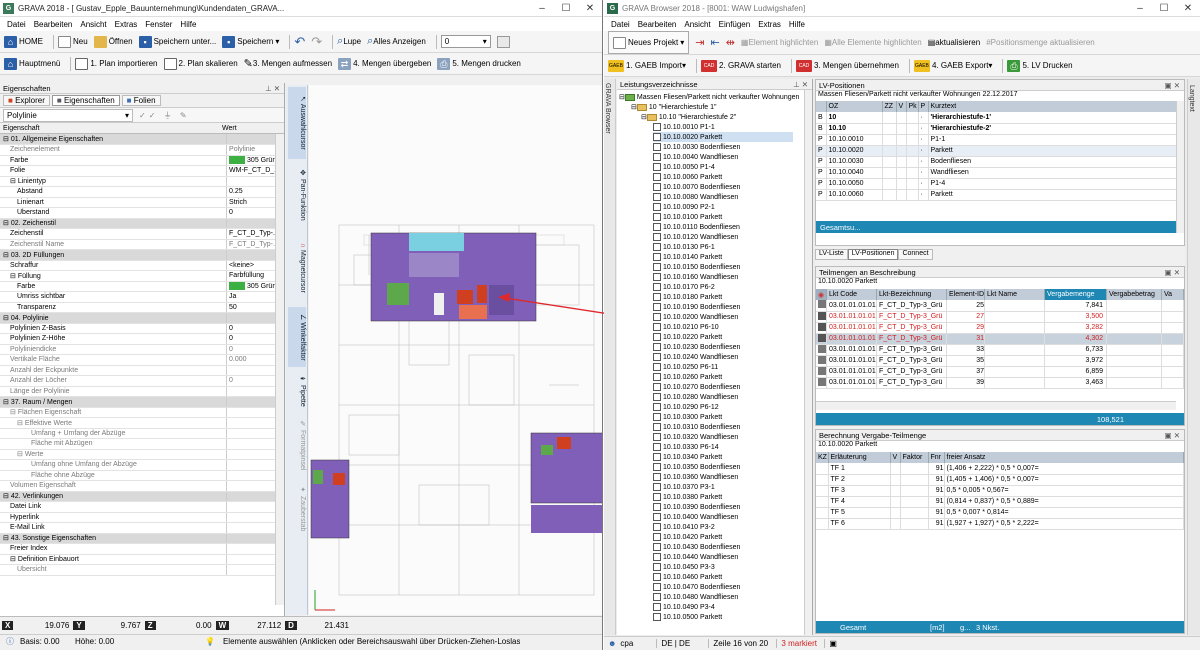 Image resolution: width=1200 pixels, height=650 pixels. Describe the element at coordinates (297, 391) in the screenshot. I see `tab-pipette: ✒ Pipette` at that location.